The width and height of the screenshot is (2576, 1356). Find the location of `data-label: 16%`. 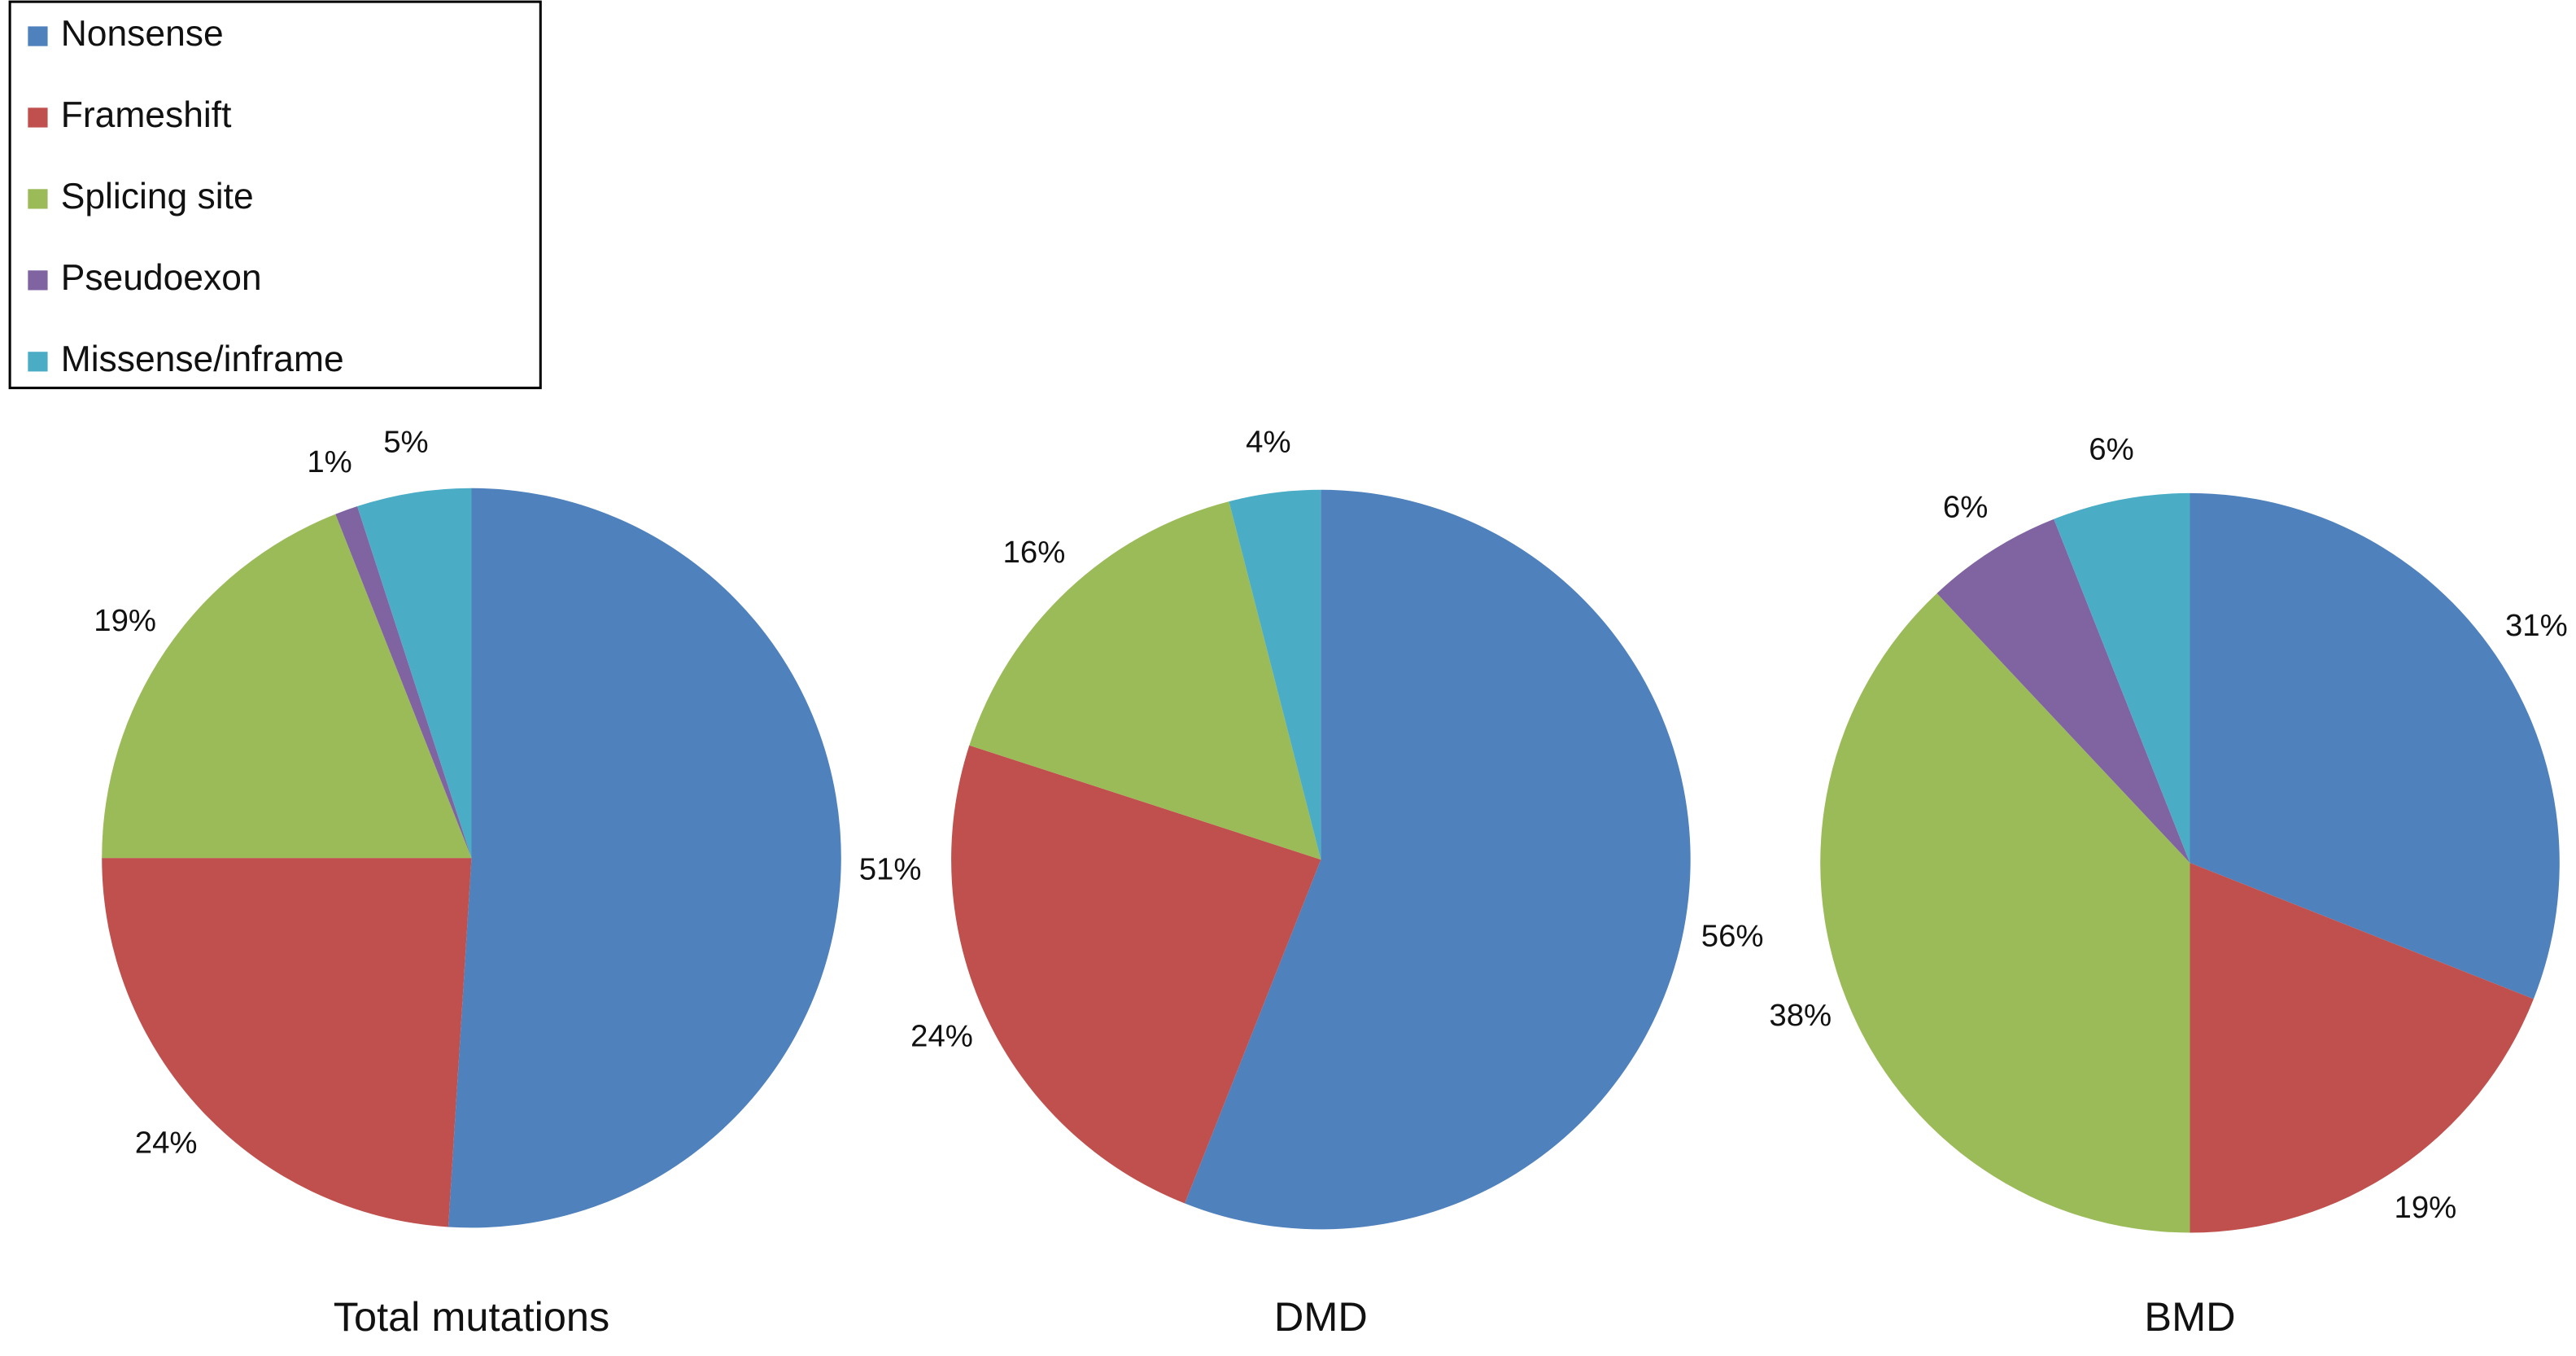

data-label: 16% is located at coordinates (1034, 552).